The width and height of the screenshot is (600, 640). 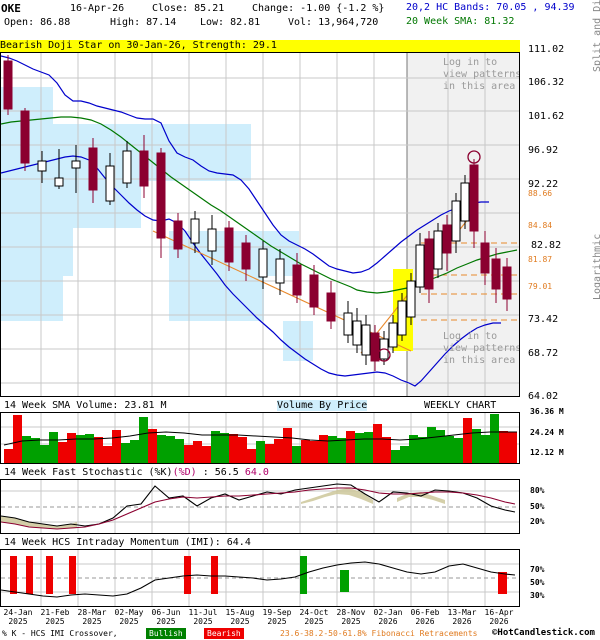 I want to click on login-overlay-bottom-line3: in this area, so click(x=479, y=360).